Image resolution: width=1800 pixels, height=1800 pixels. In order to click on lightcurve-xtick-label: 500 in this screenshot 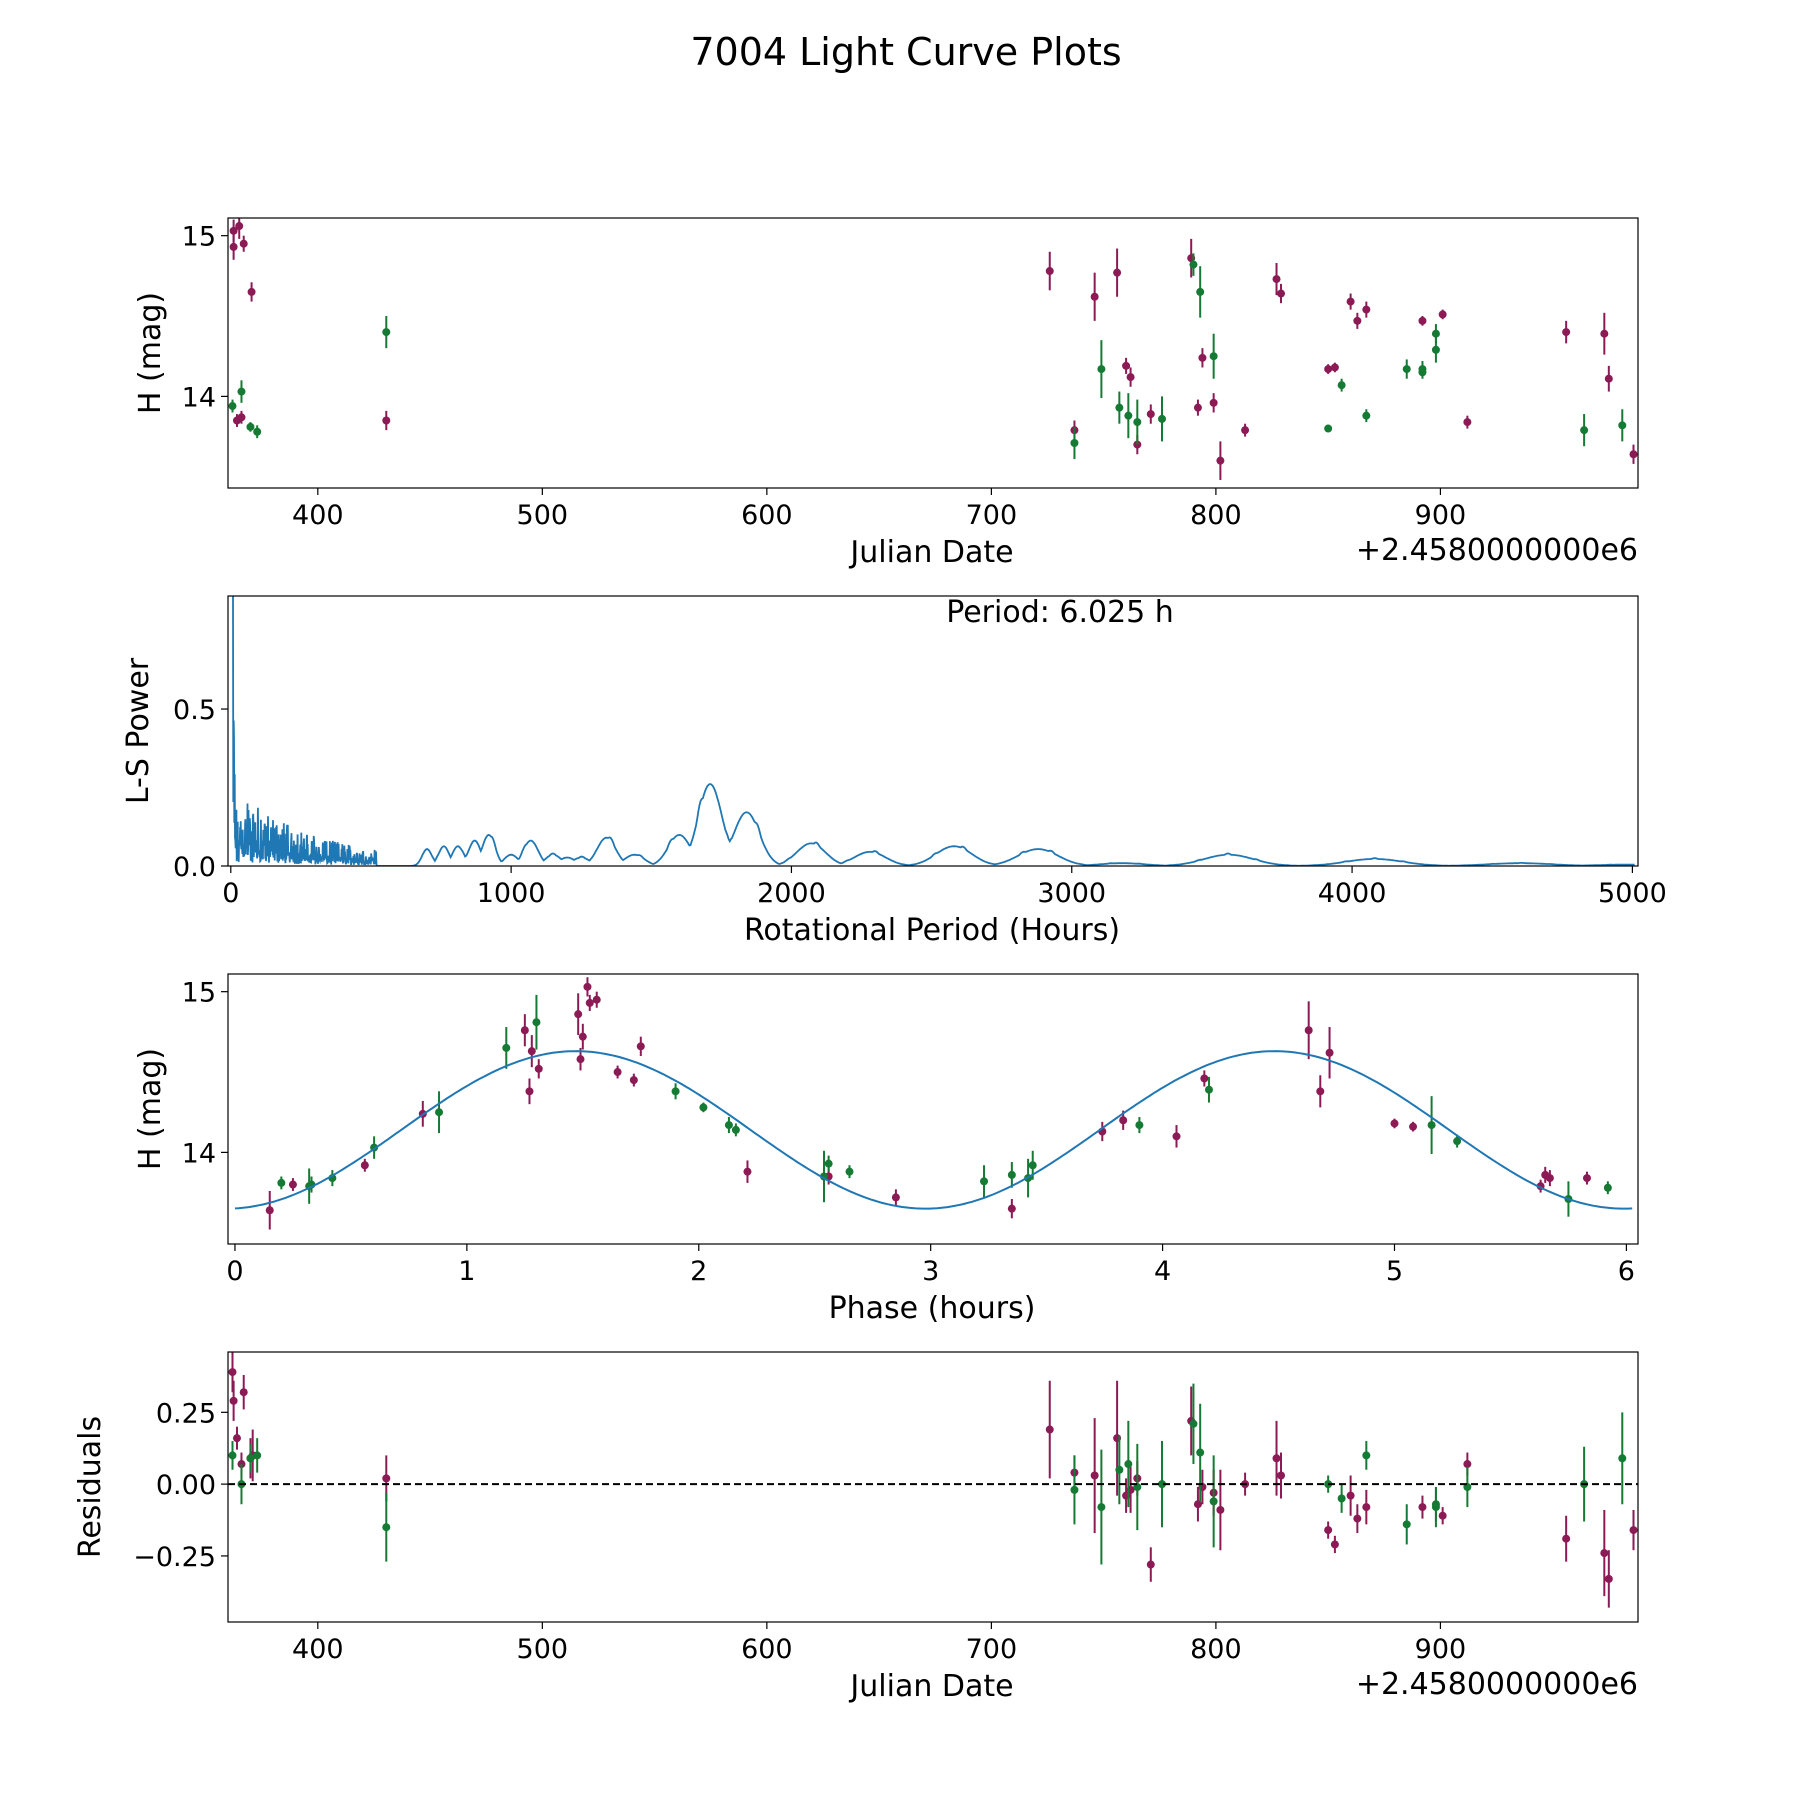, I will do `click(543, 515)`.